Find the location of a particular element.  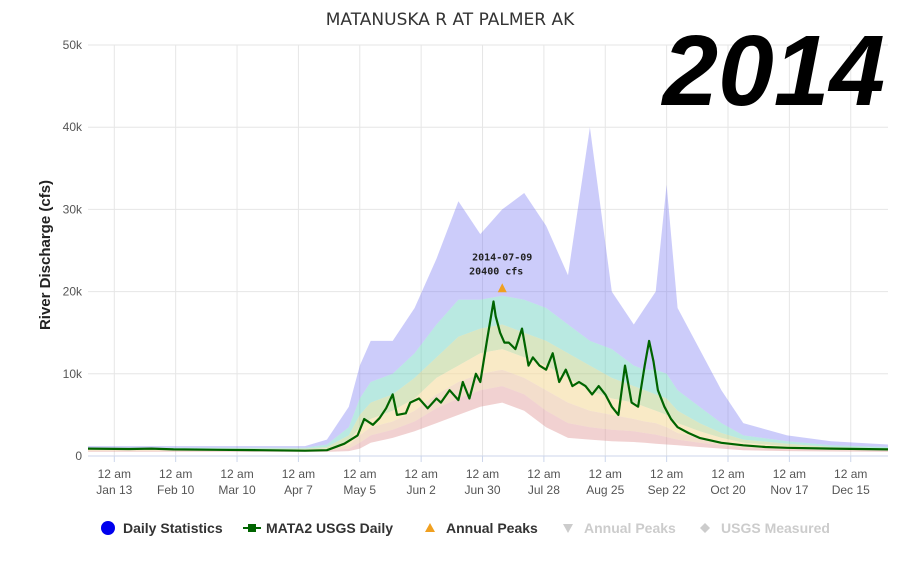

legend-annual-peaks-disabled: Annual Peaks is located at coordinates (619, 528).